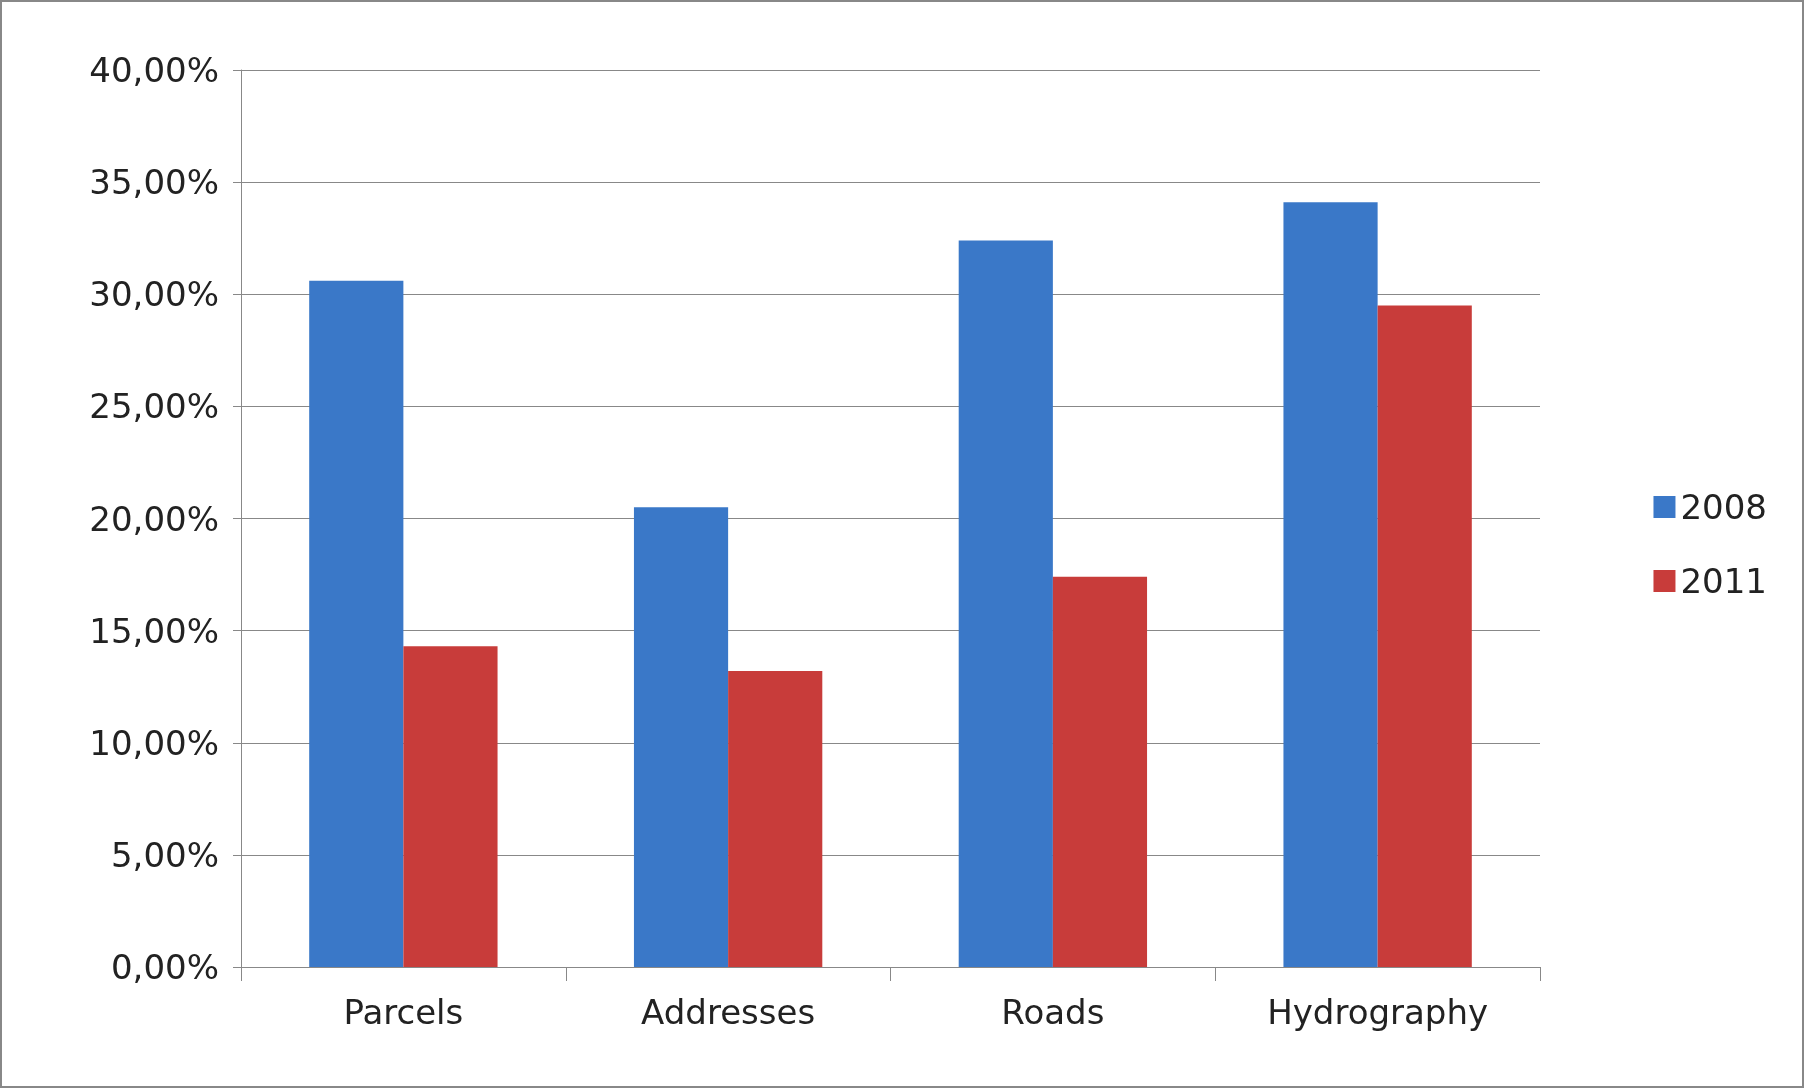  What do you see at coordinates (1053, 1012) in the screenshot?
I see `x-tick-label: Roads` at bounding box center [1053, 1012].